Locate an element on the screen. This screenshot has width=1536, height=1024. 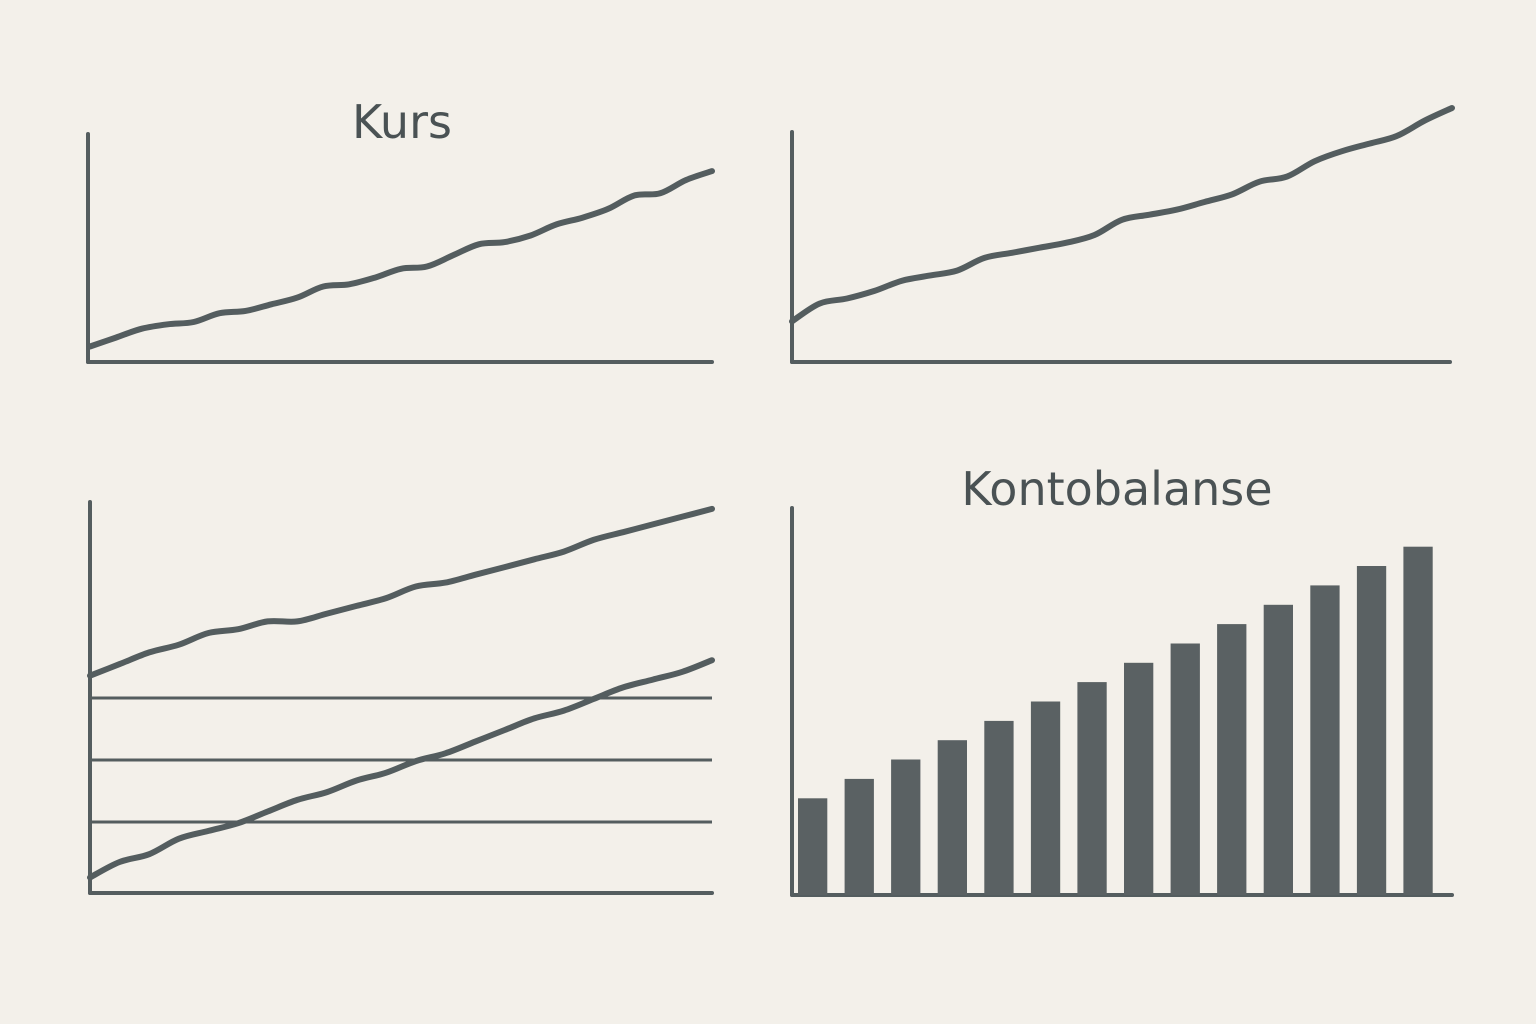
panel-top-right is located at coordinates (1122, 234).